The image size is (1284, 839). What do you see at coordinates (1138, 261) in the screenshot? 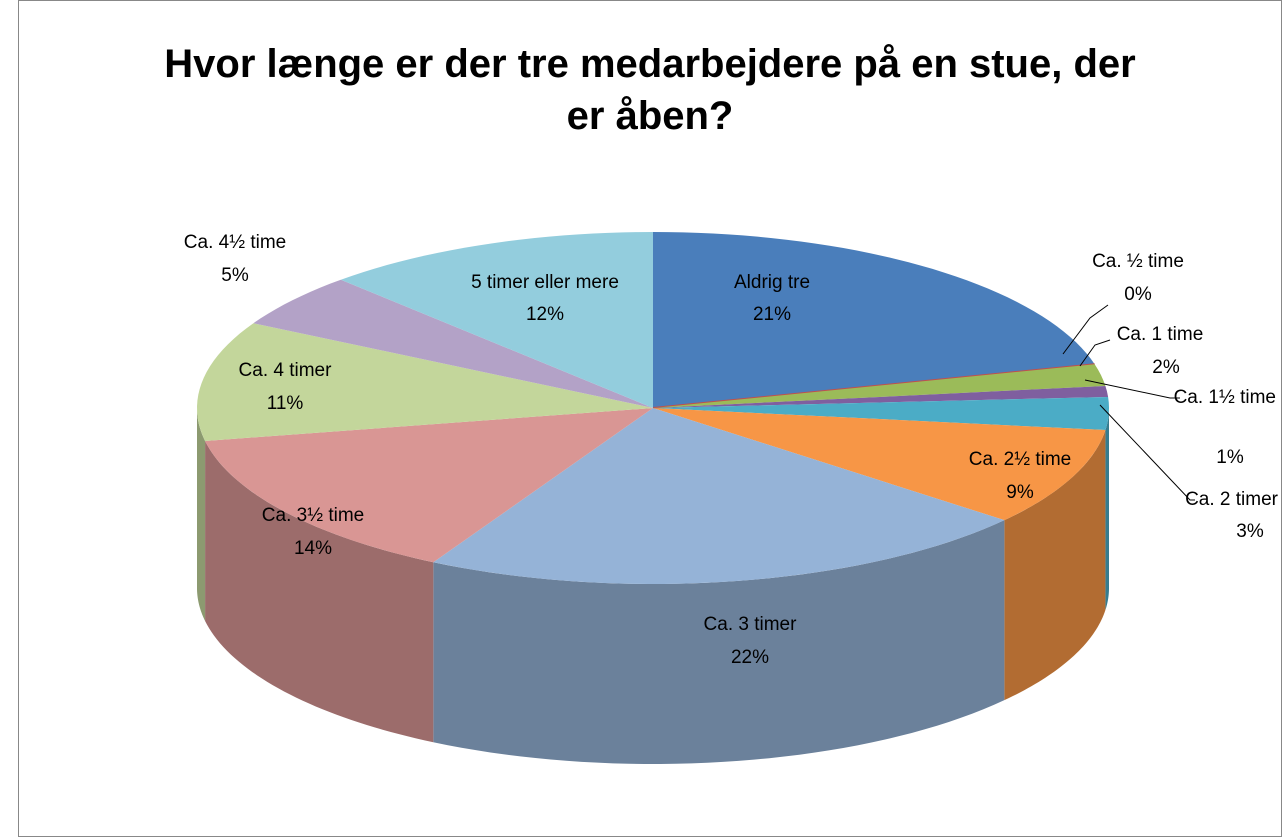
I see `data-label-name: Ca. ½ time` at bounding box center [1138, 261].